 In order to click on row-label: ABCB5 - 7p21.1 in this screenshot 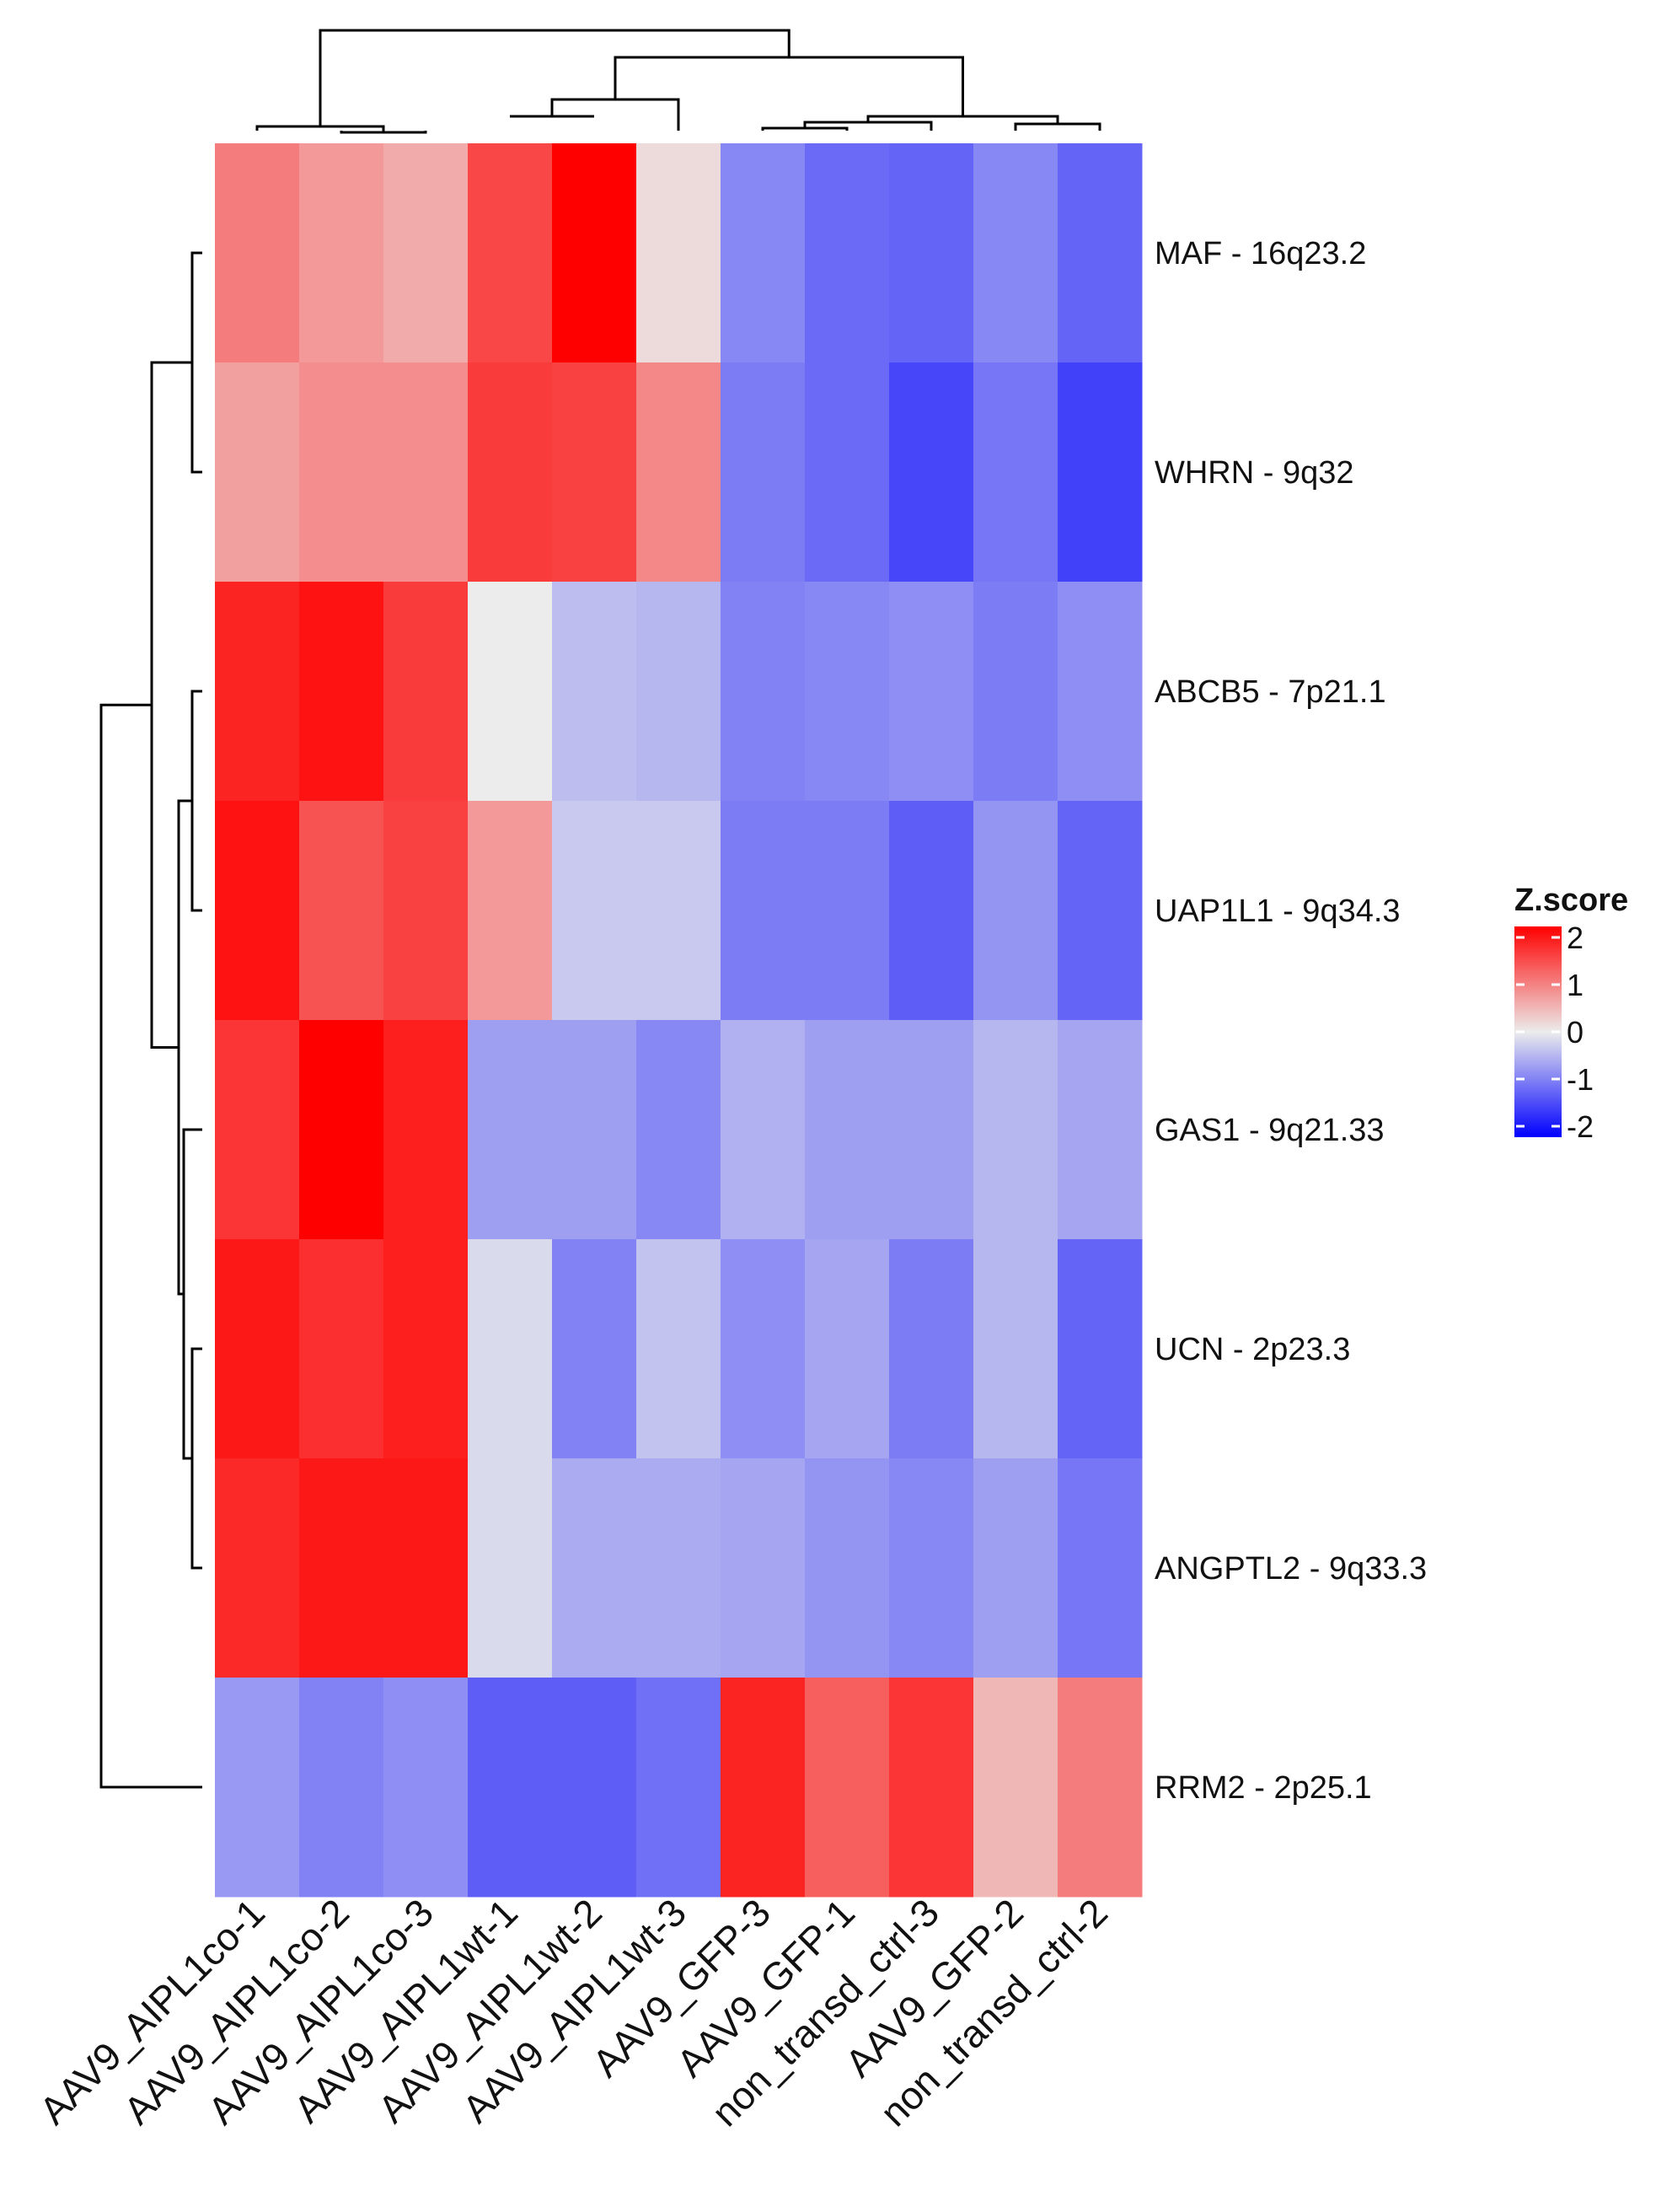, I will do `click(1270, 692)`.